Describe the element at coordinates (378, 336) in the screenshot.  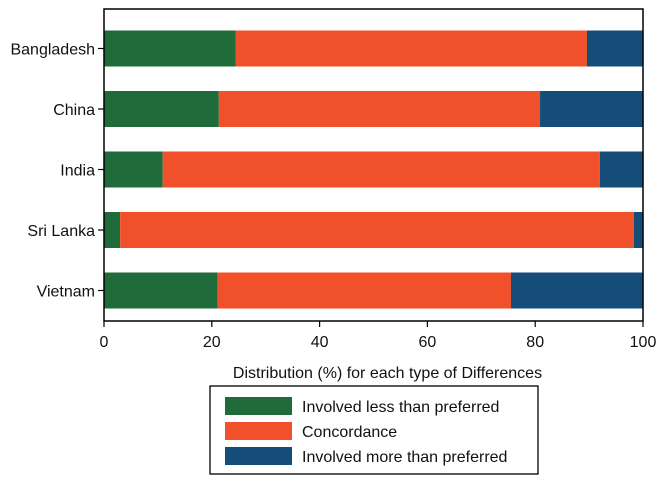
I see `x-axis: 0 20 40 60 80 100` at that location.